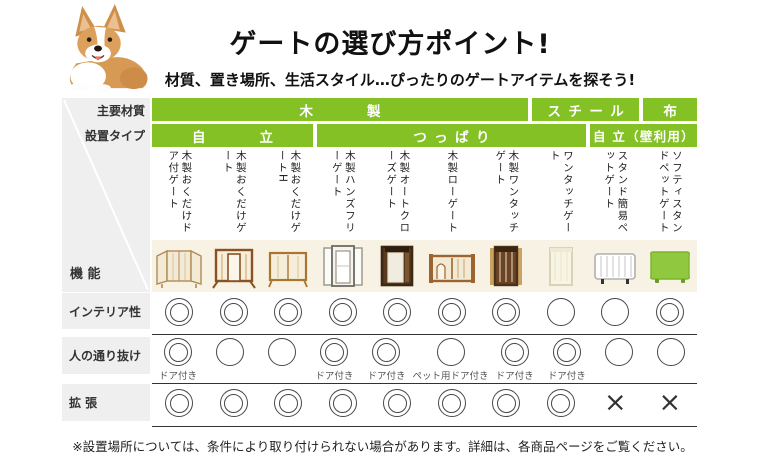 The image size is (765, 460). I want to click on product-name: 木製ハンズフリーゲート, so click(343, 192).